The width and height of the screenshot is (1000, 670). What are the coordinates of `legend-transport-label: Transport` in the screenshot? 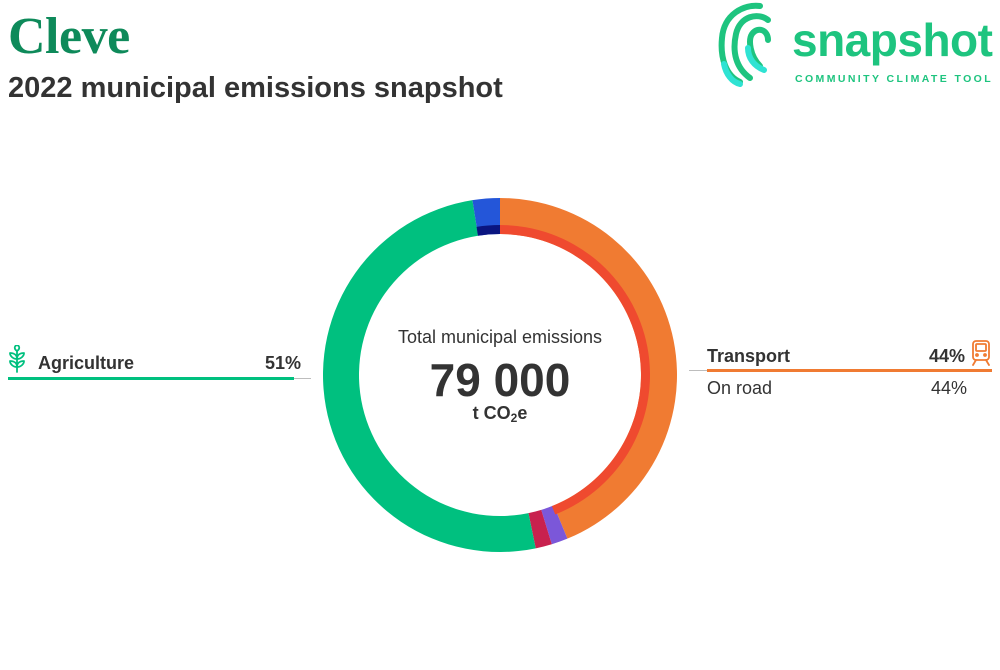 It's located at (749, 356).